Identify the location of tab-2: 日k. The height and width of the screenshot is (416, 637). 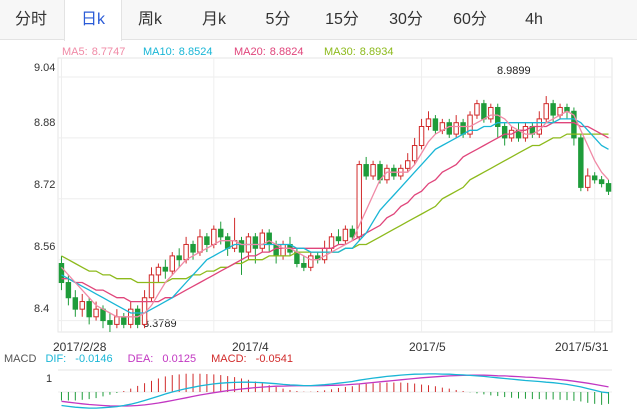
(93, 20).